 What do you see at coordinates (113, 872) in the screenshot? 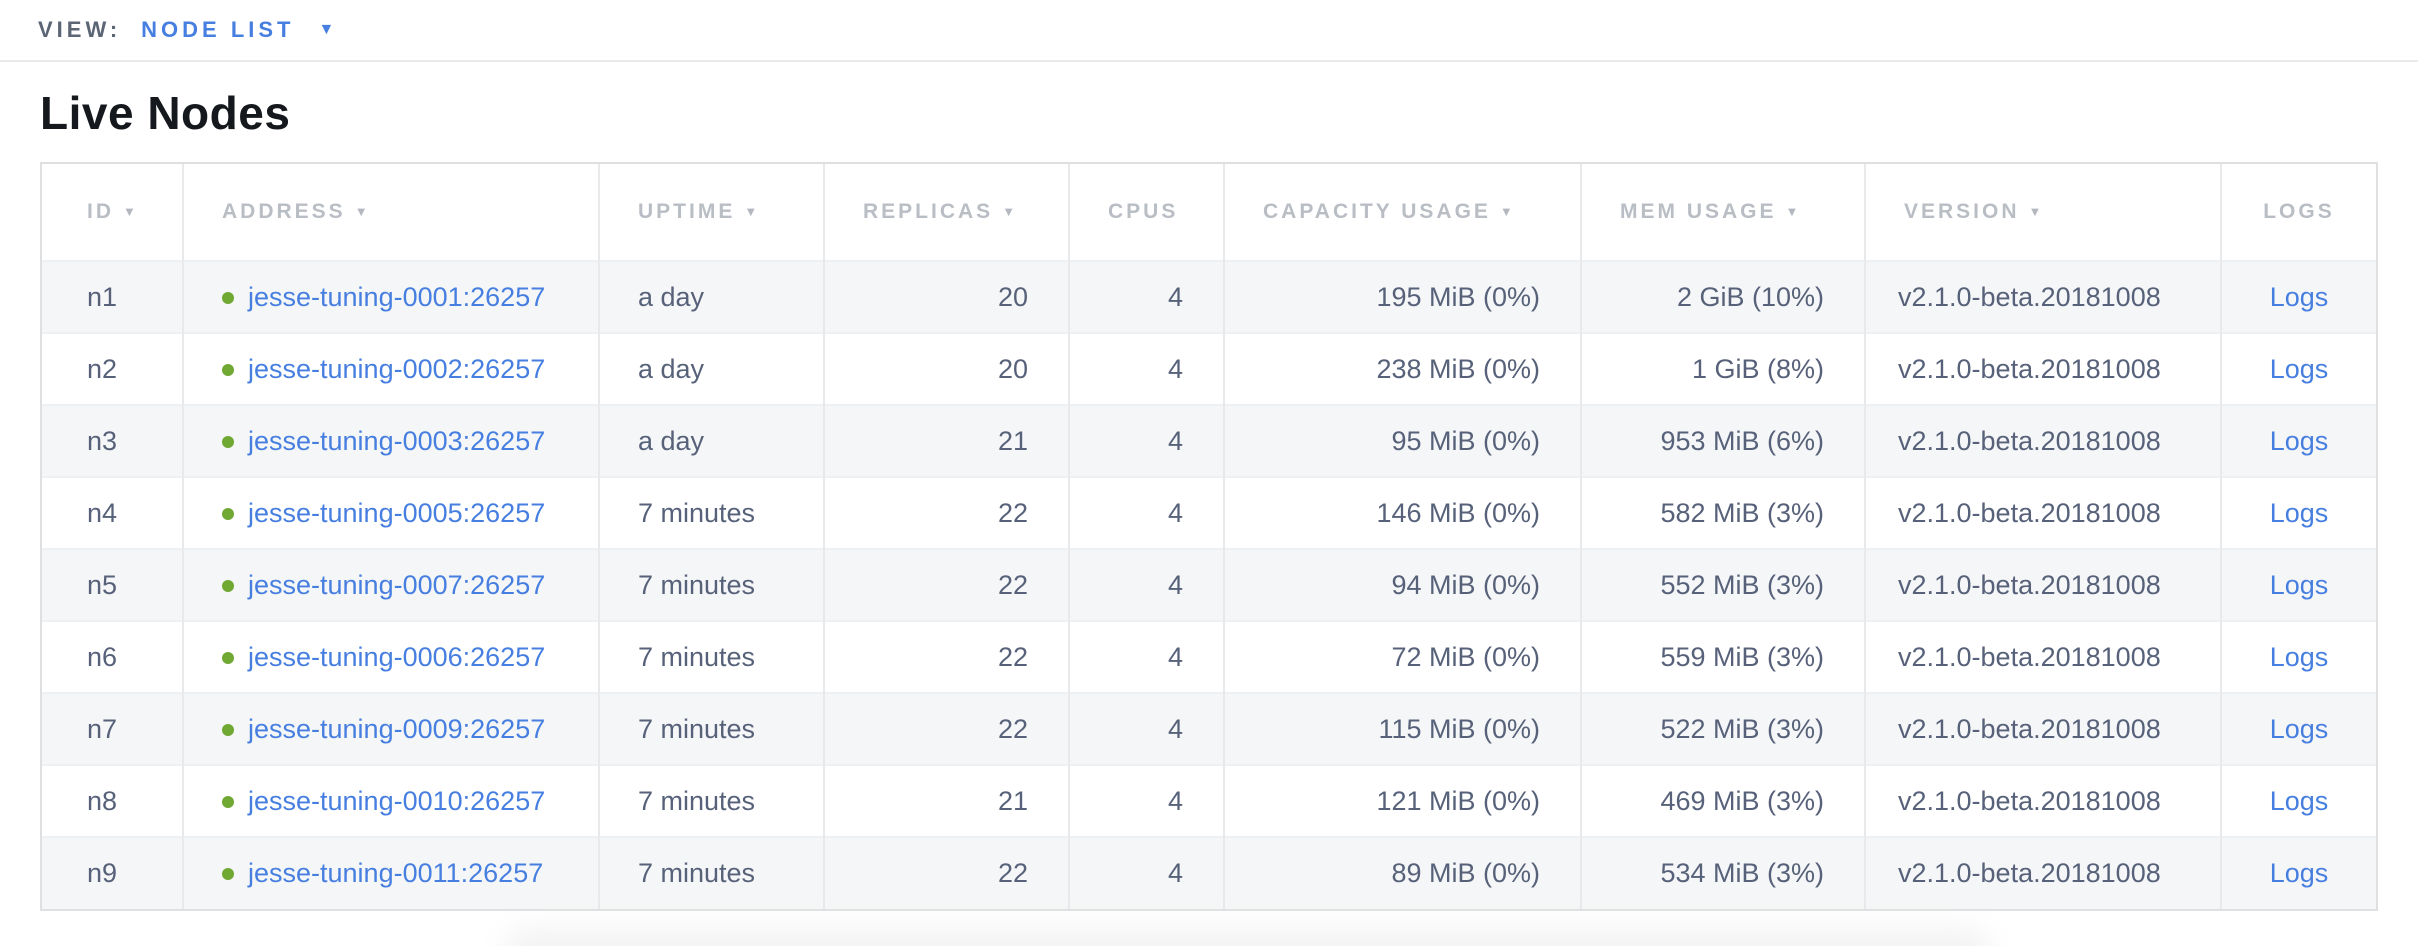
I see `node-id-cell: n9` at bounding box center [113, 872].